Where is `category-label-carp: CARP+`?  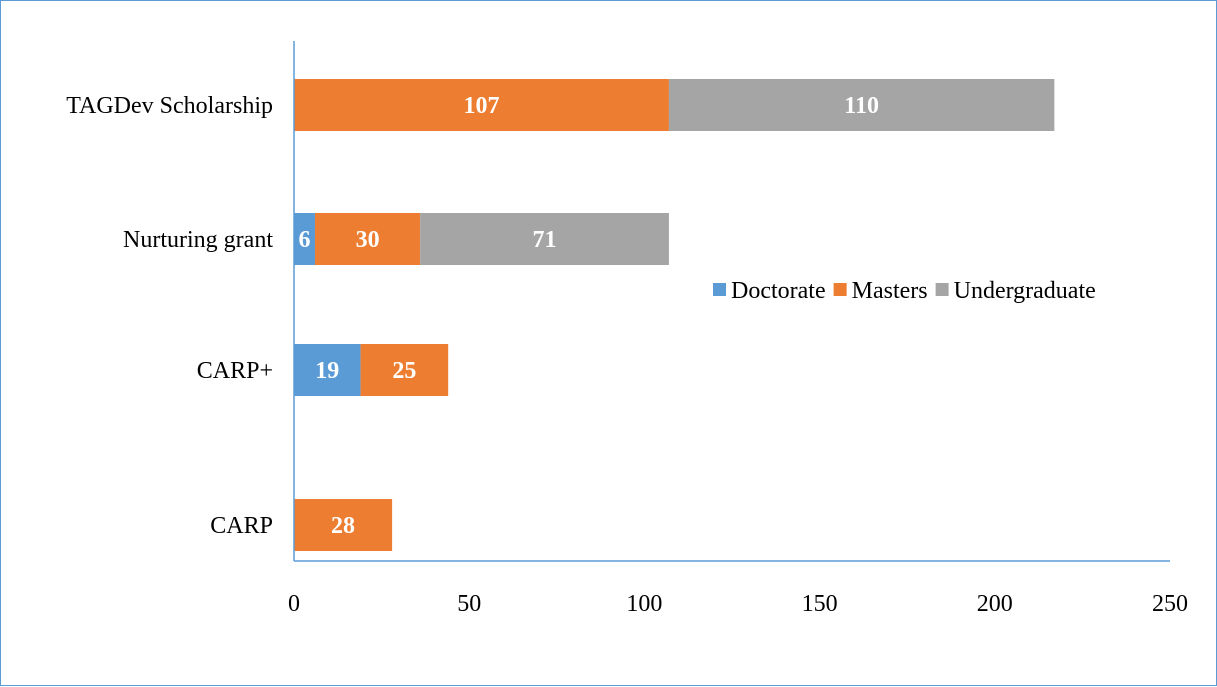
category-label-carp: CARP+ is located at coordinates (235, 371).